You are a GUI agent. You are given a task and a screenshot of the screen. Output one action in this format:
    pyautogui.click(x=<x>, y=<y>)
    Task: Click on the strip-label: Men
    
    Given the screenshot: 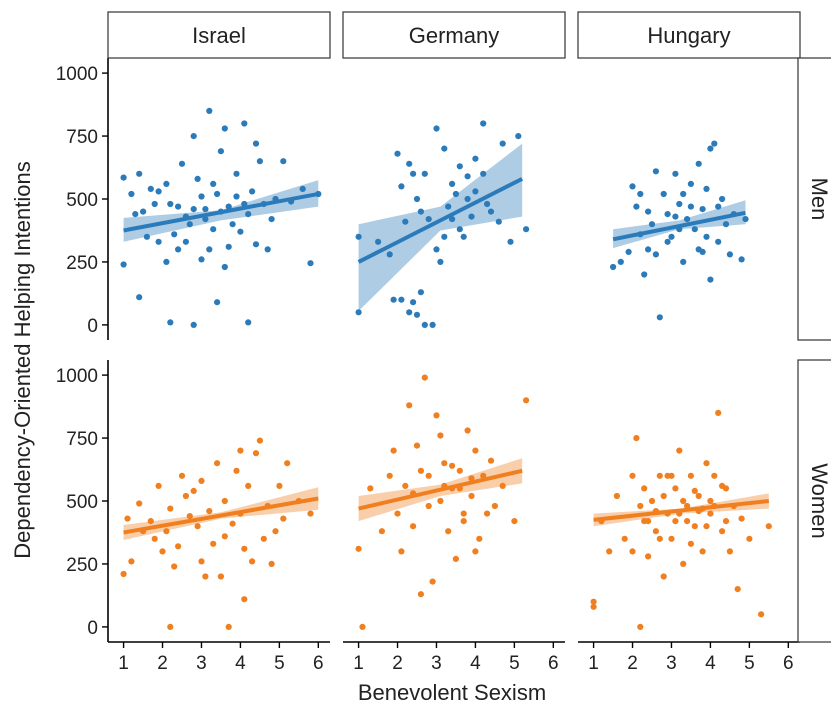 What is the action you would take?
    pyautogui.click(x=819, y=199)
    